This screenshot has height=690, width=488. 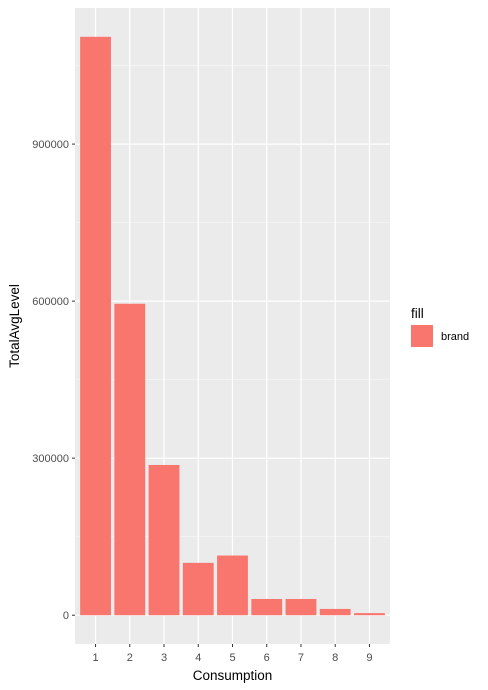 What do you see at coordinates (455, 337) in the screenshot?
I see `legend-label-brand: brand` at bounding box center [455, 337].